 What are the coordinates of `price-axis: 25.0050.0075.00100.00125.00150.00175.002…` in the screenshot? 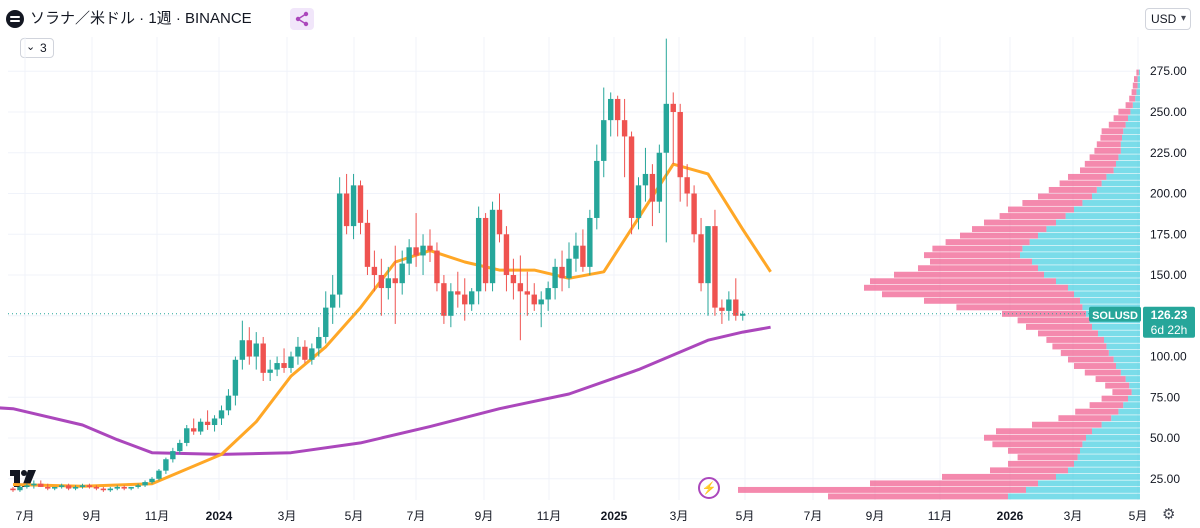 It's located at (1168, 275).